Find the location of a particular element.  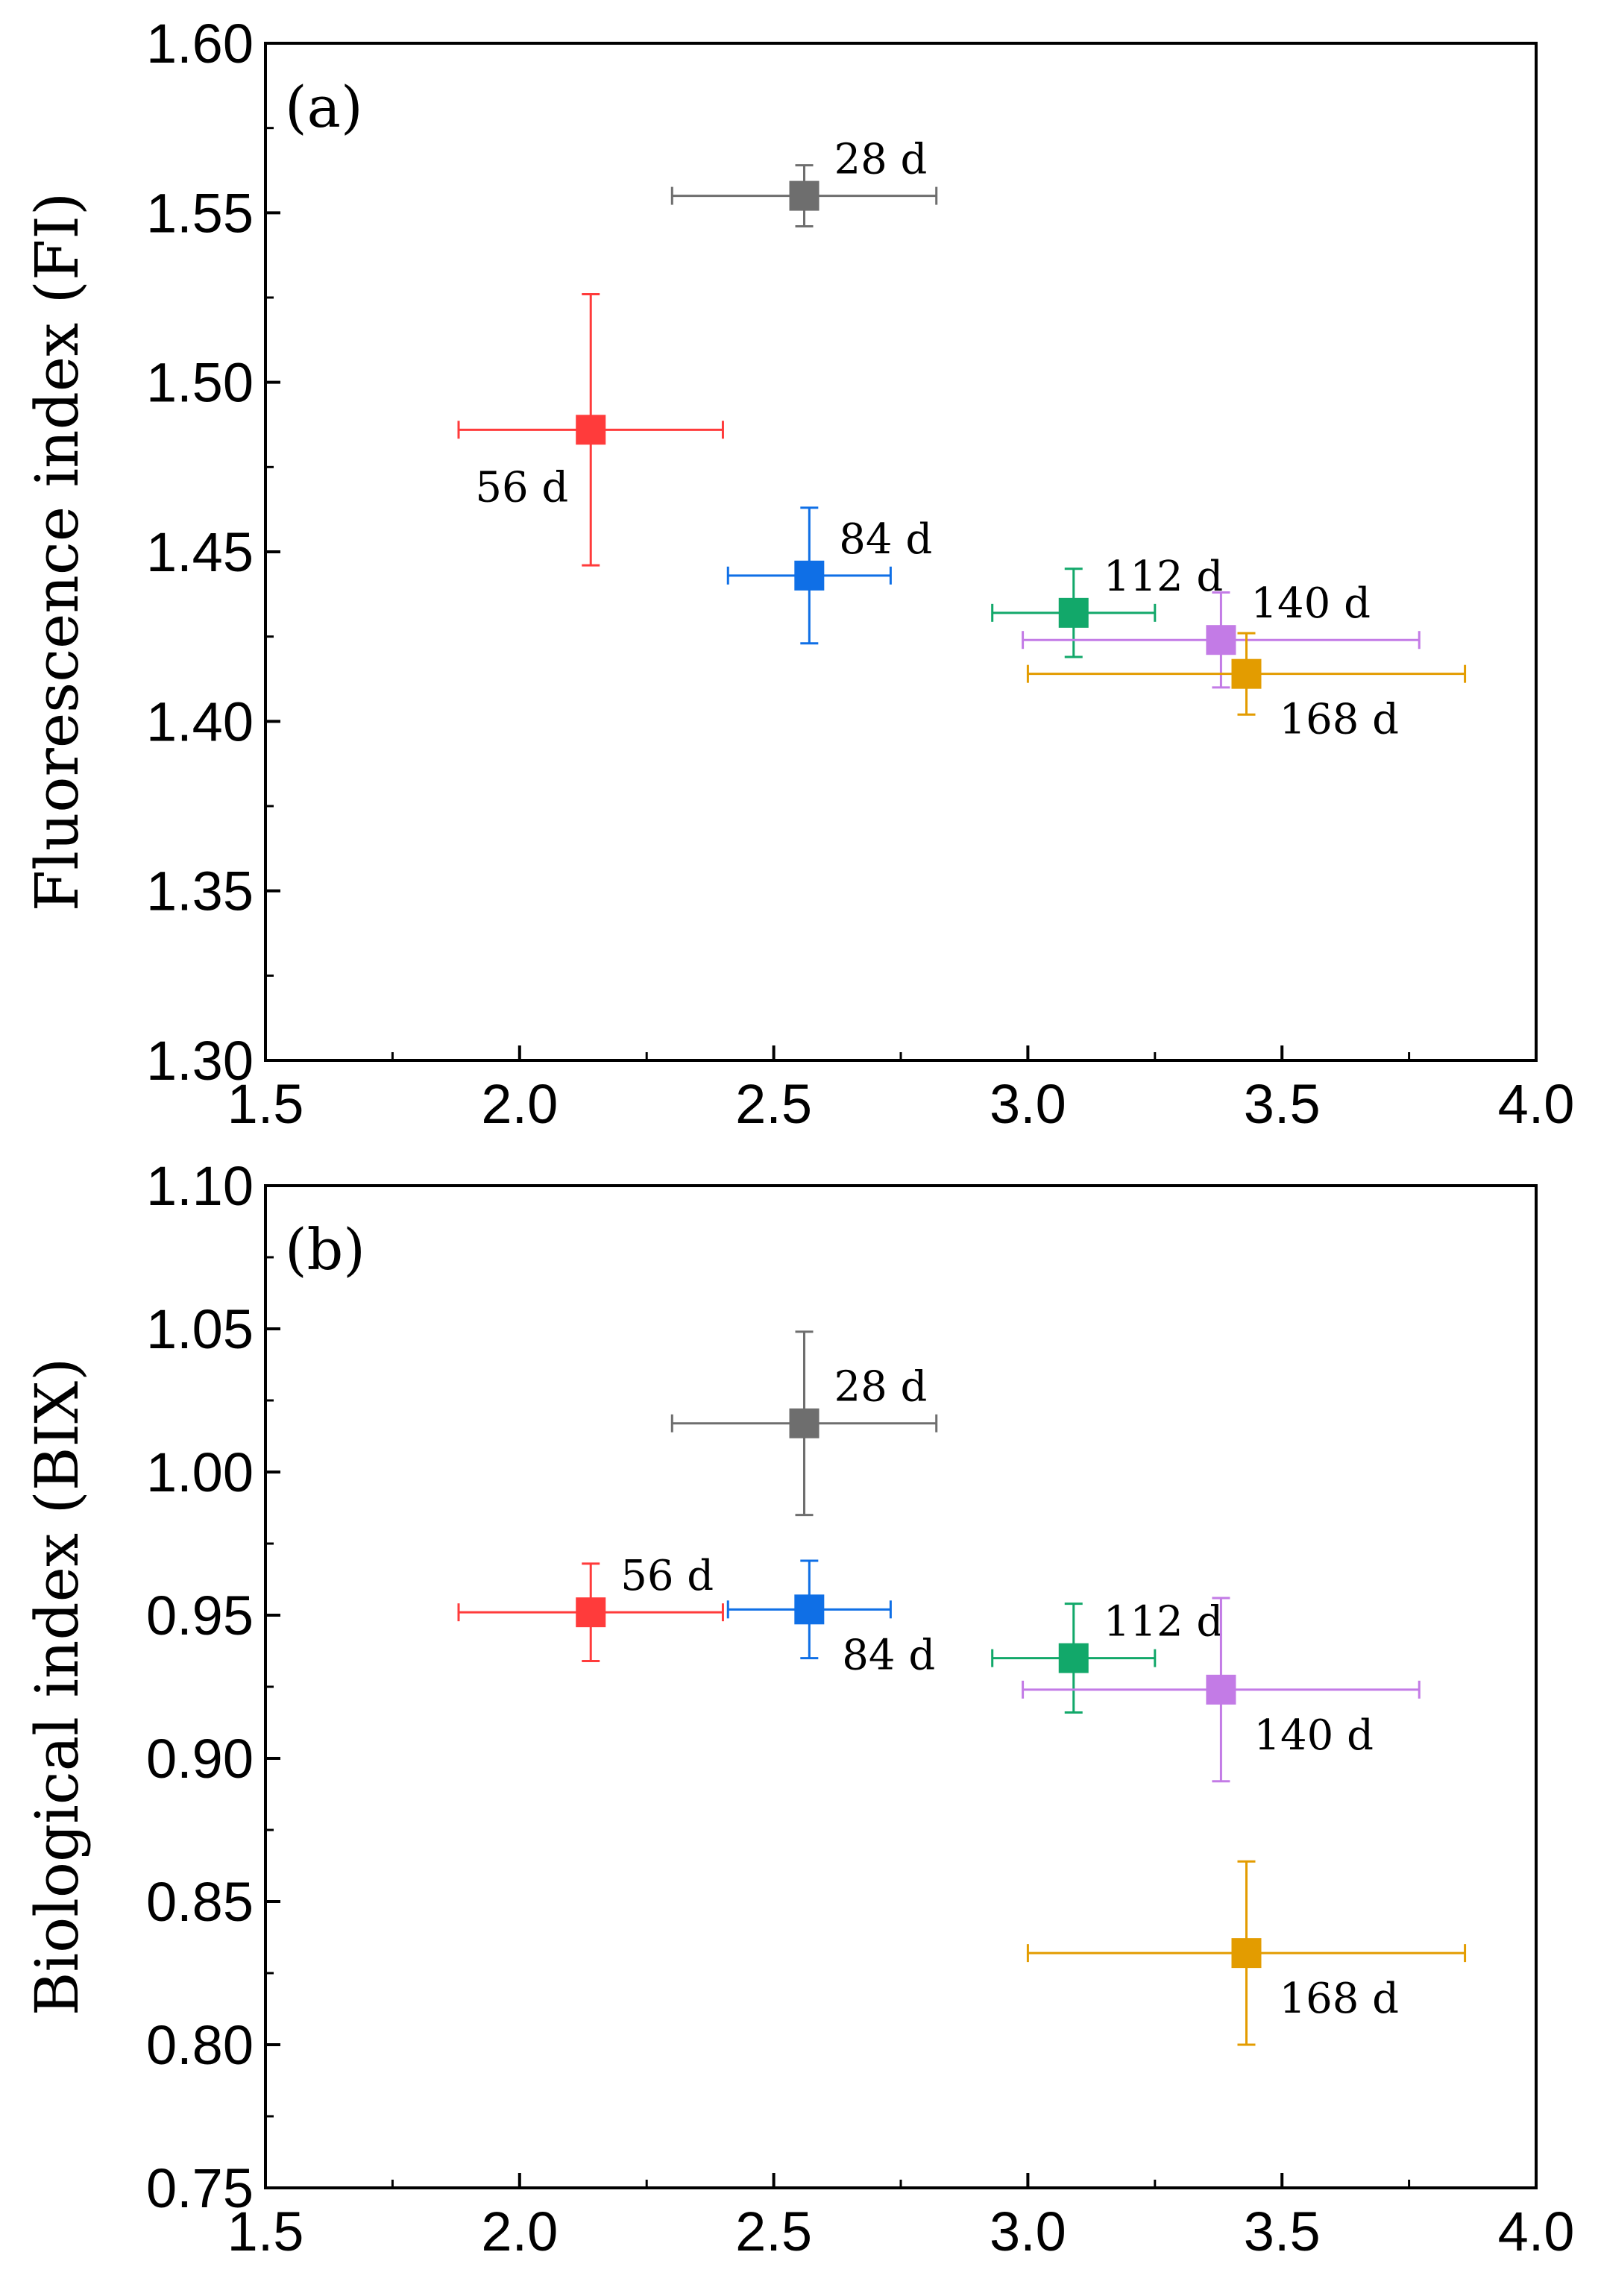

y-tick-label: 1.00 is located at coordinates (200, 1472).